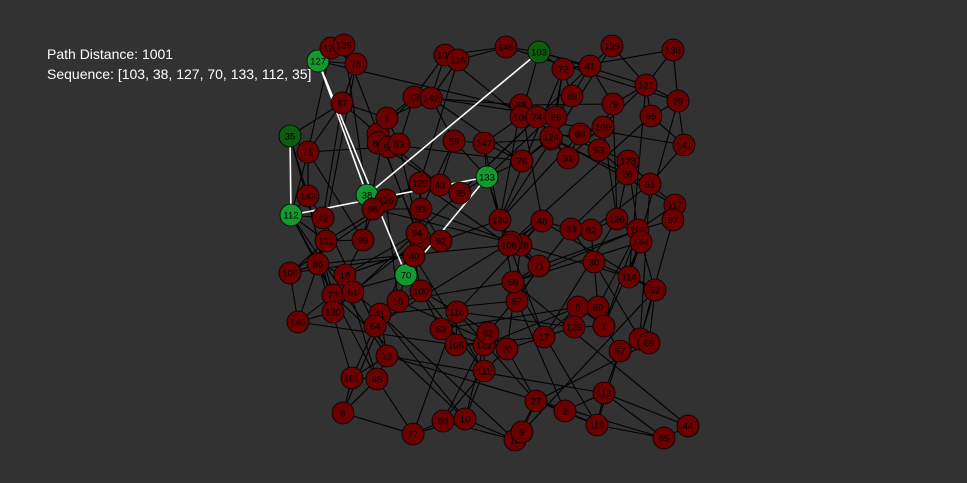  Describe the element at coordinates (678, 101) in the screenshot. I see `graph-node-29: 29` at that location.